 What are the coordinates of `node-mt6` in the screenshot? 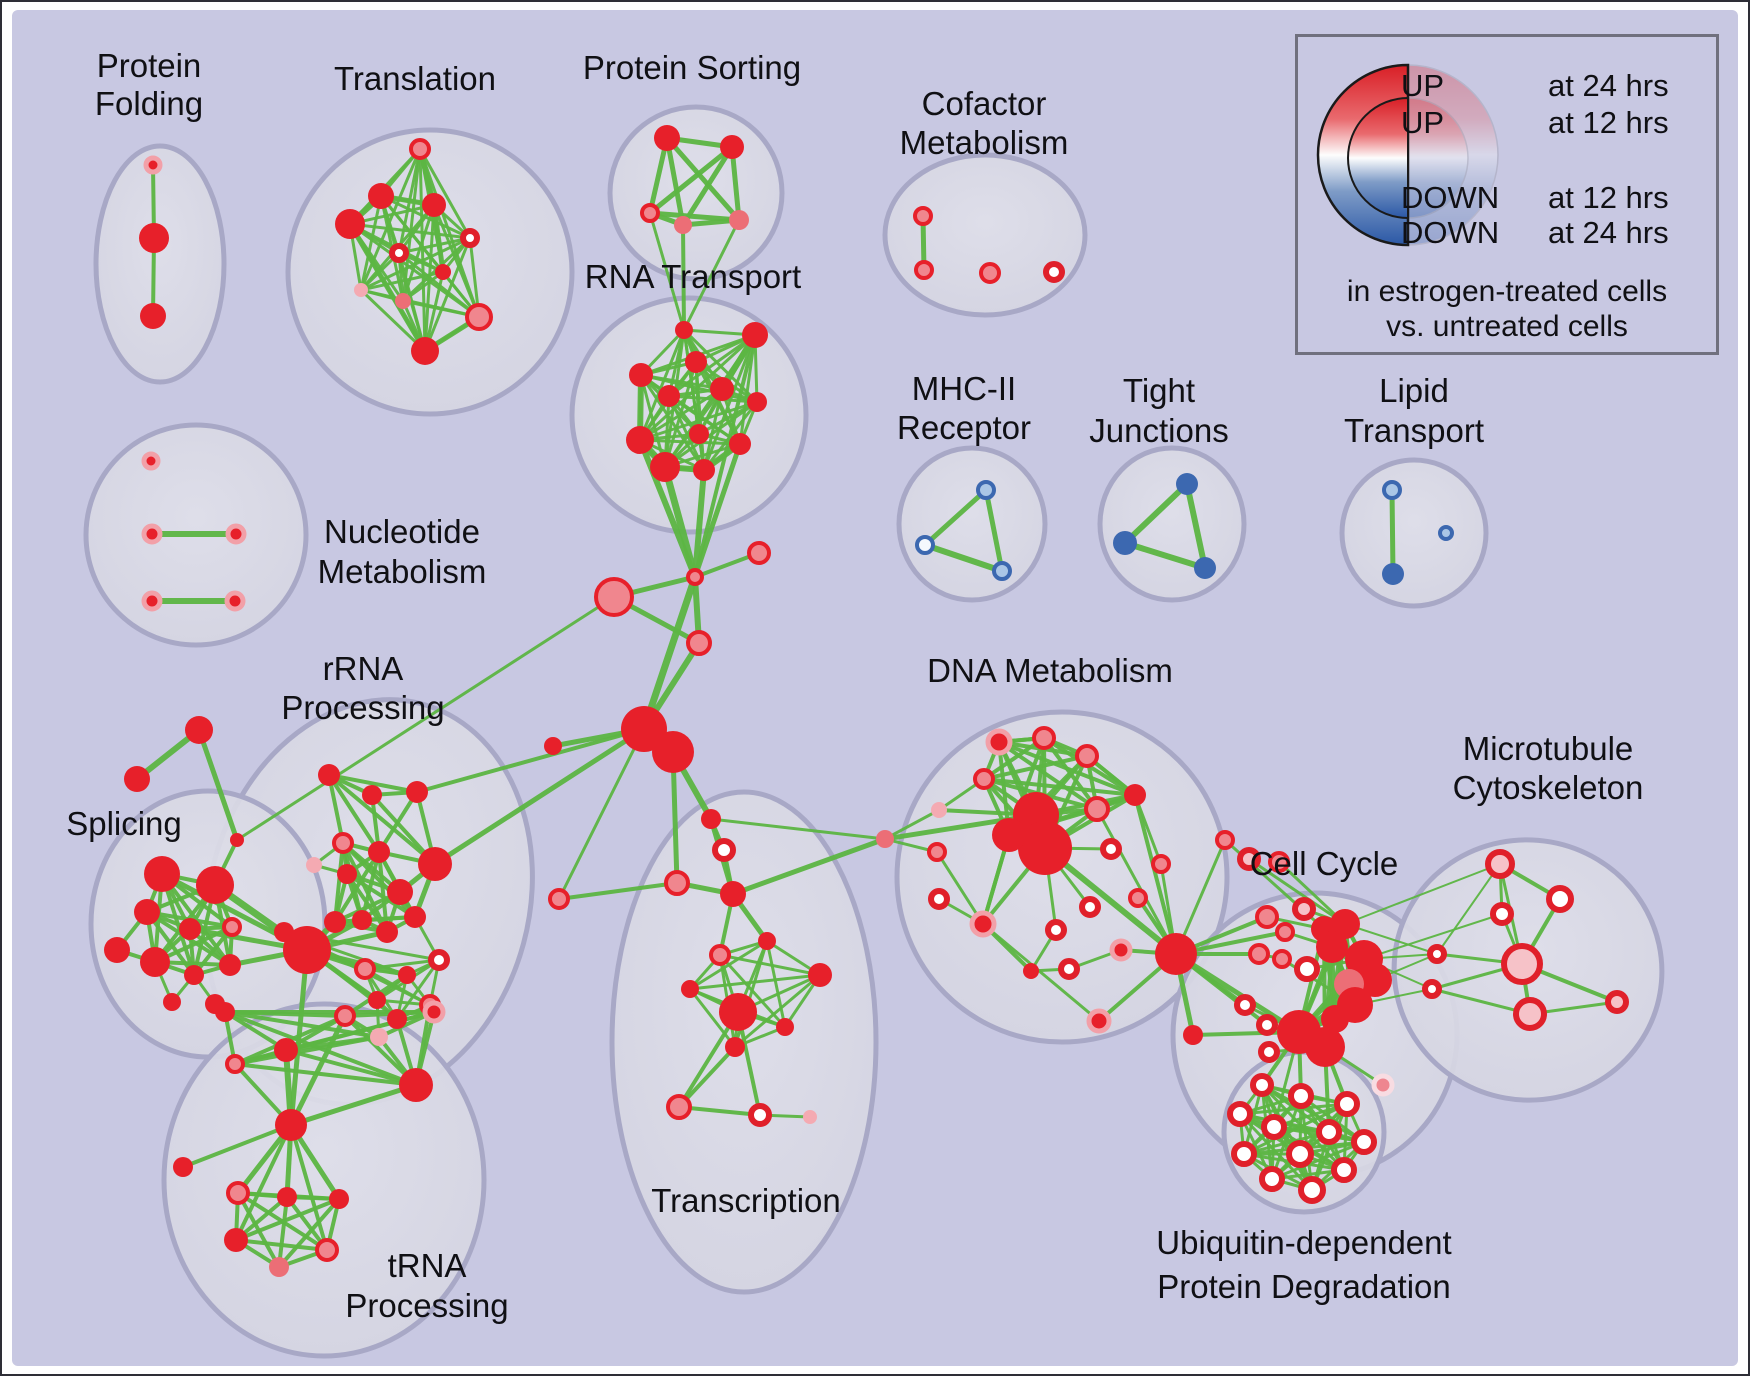 It's located at (1530, 1014).